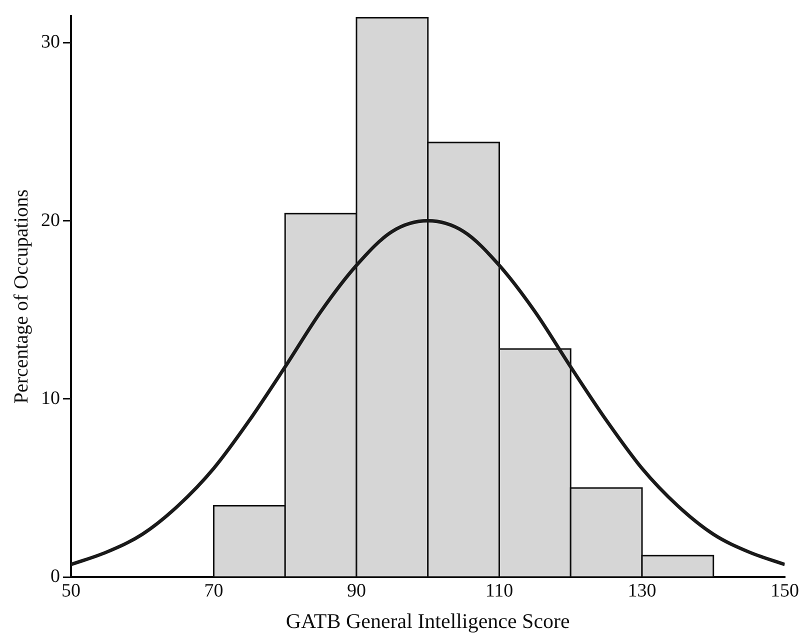 This screenshot has height=643, width=802. What do you see at coordinates (428, 620) in the screenshot?
I see `x-axis-title: GATB General Intelligence Score` at bounding box center [428, 620].